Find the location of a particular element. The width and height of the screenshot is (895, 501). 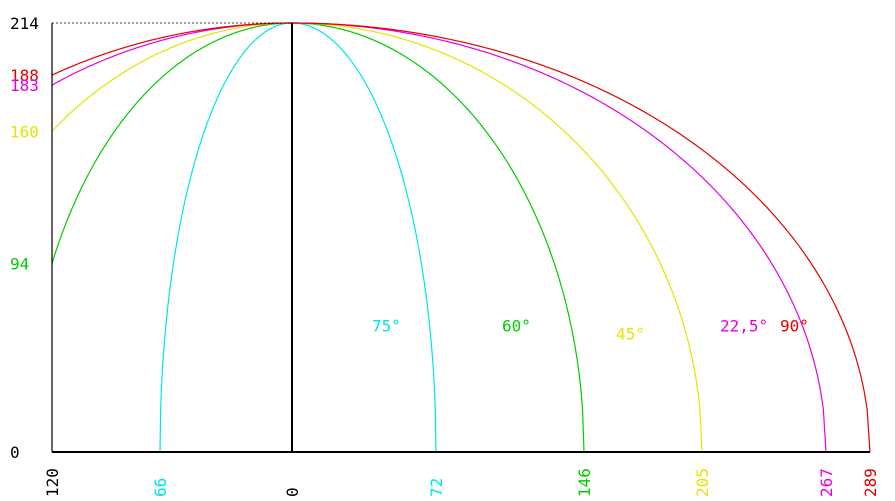

y-tick-label-3: 160 is located at coordinates (24, 131).